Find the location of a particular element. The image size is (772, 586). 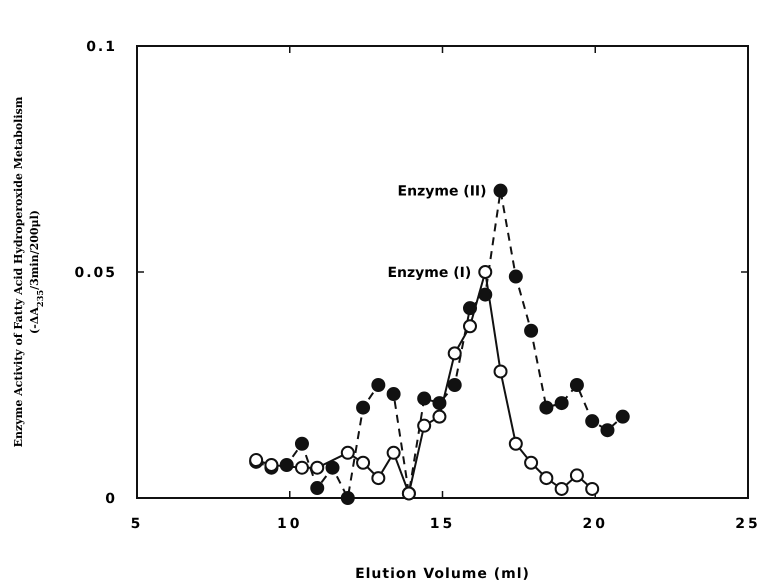

annotation: Enzyme (II) is located at coordinates (442, 192).